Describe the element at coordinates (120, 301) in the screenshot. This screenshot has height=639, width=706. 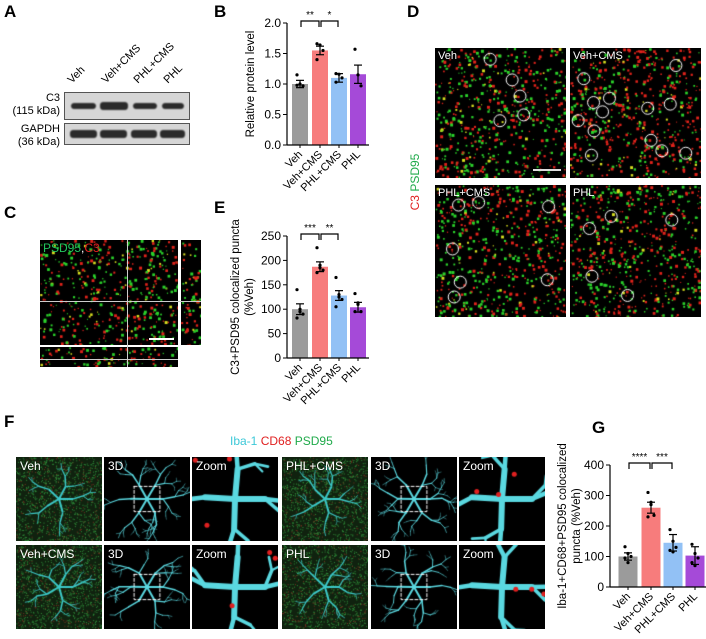
I see `crosshair-horizontal` at that location.